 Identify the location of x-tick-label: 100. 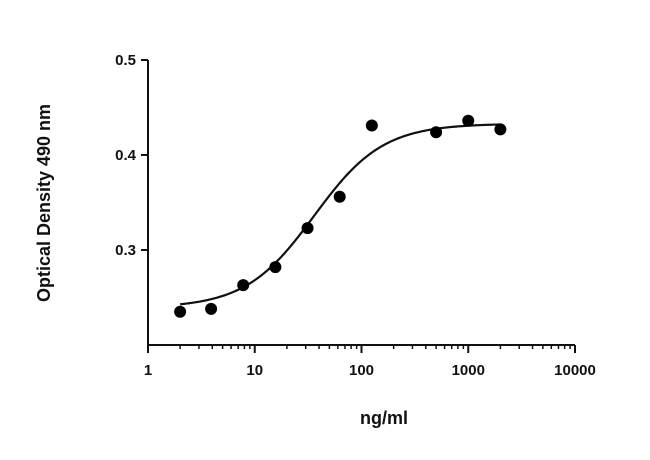
(361, 370).